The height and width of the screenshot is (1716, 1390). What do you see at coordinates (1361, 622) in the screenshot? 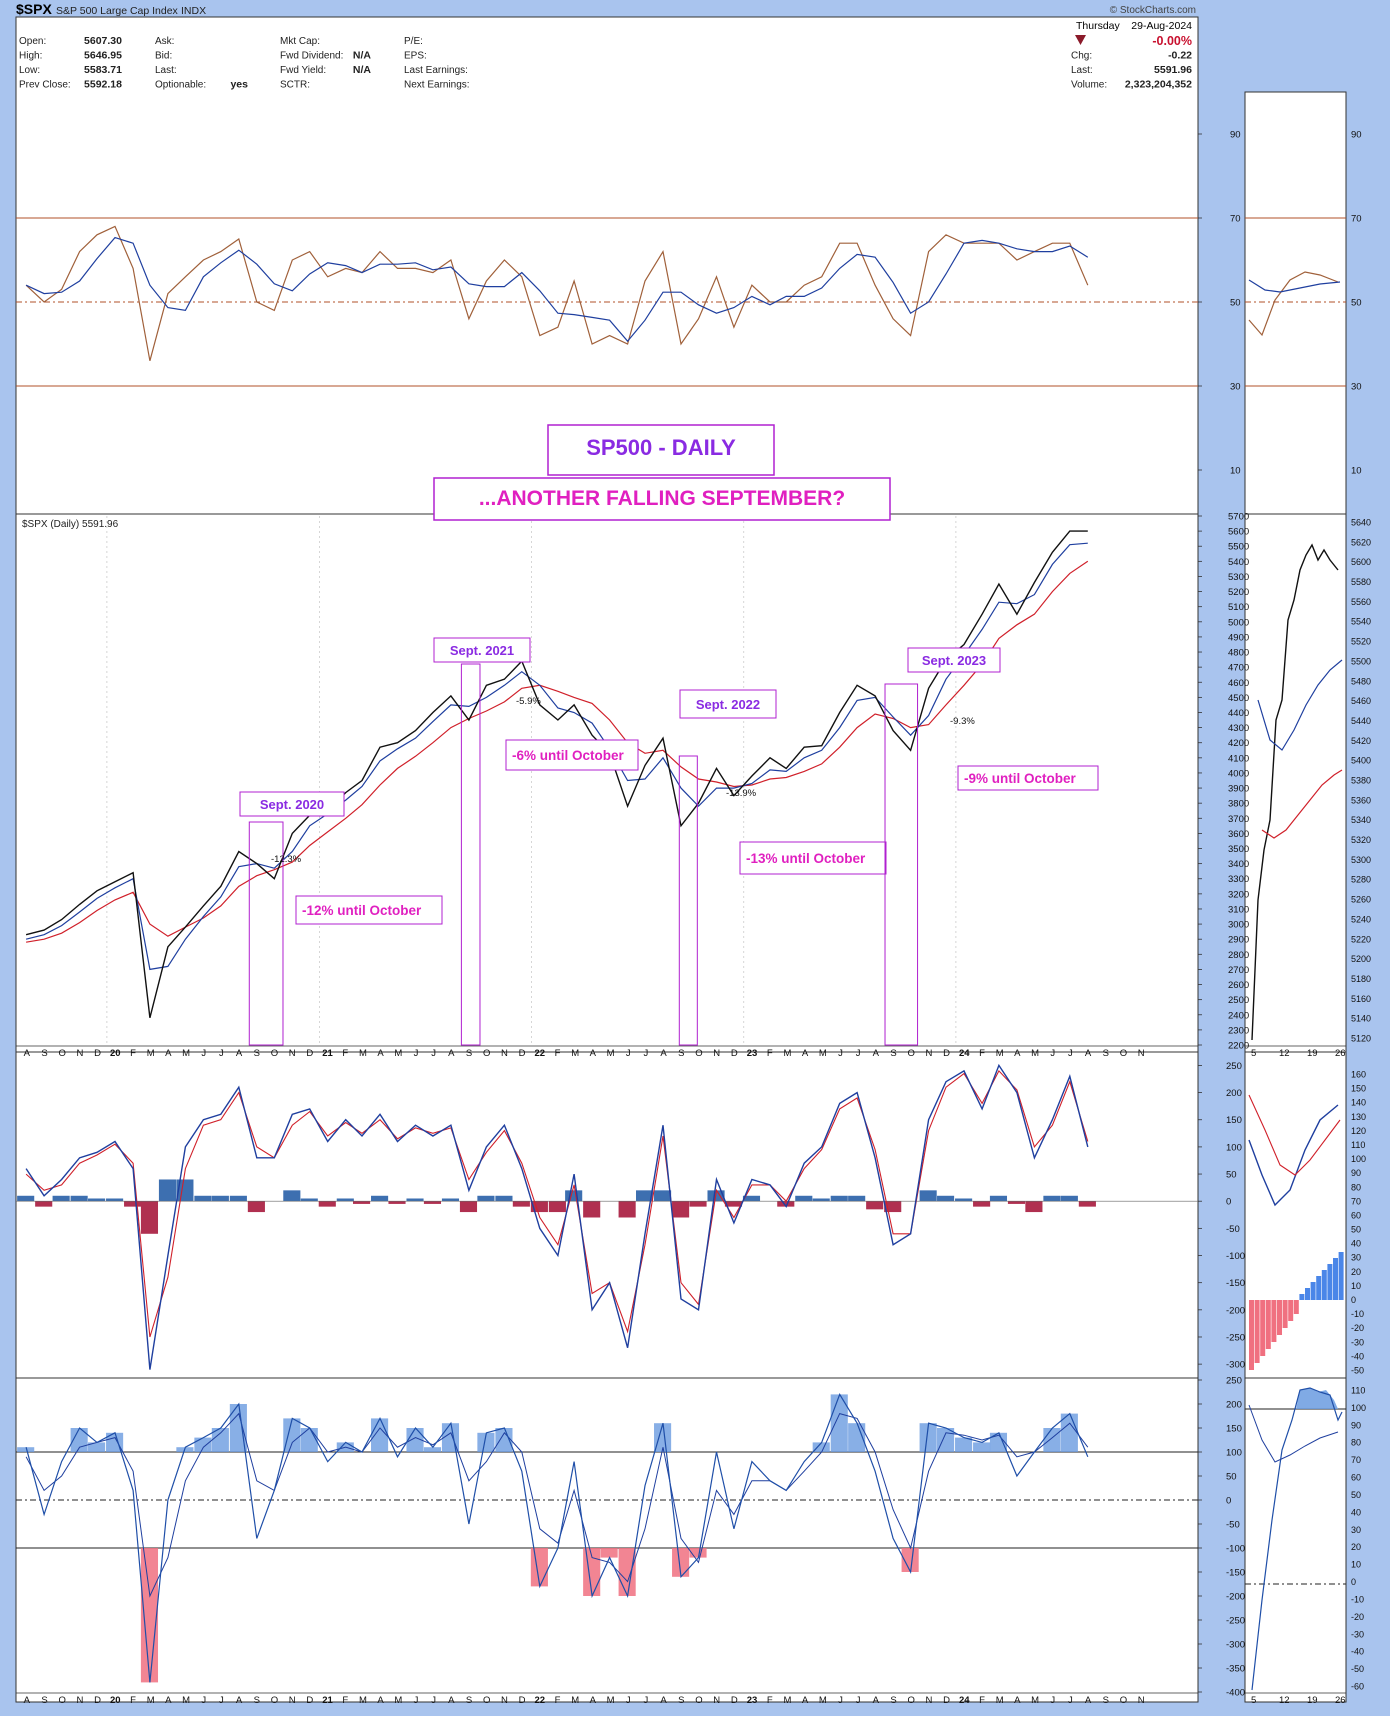
I see `mini-y-tick-label: 5540` at bounding box center [1361, 622].